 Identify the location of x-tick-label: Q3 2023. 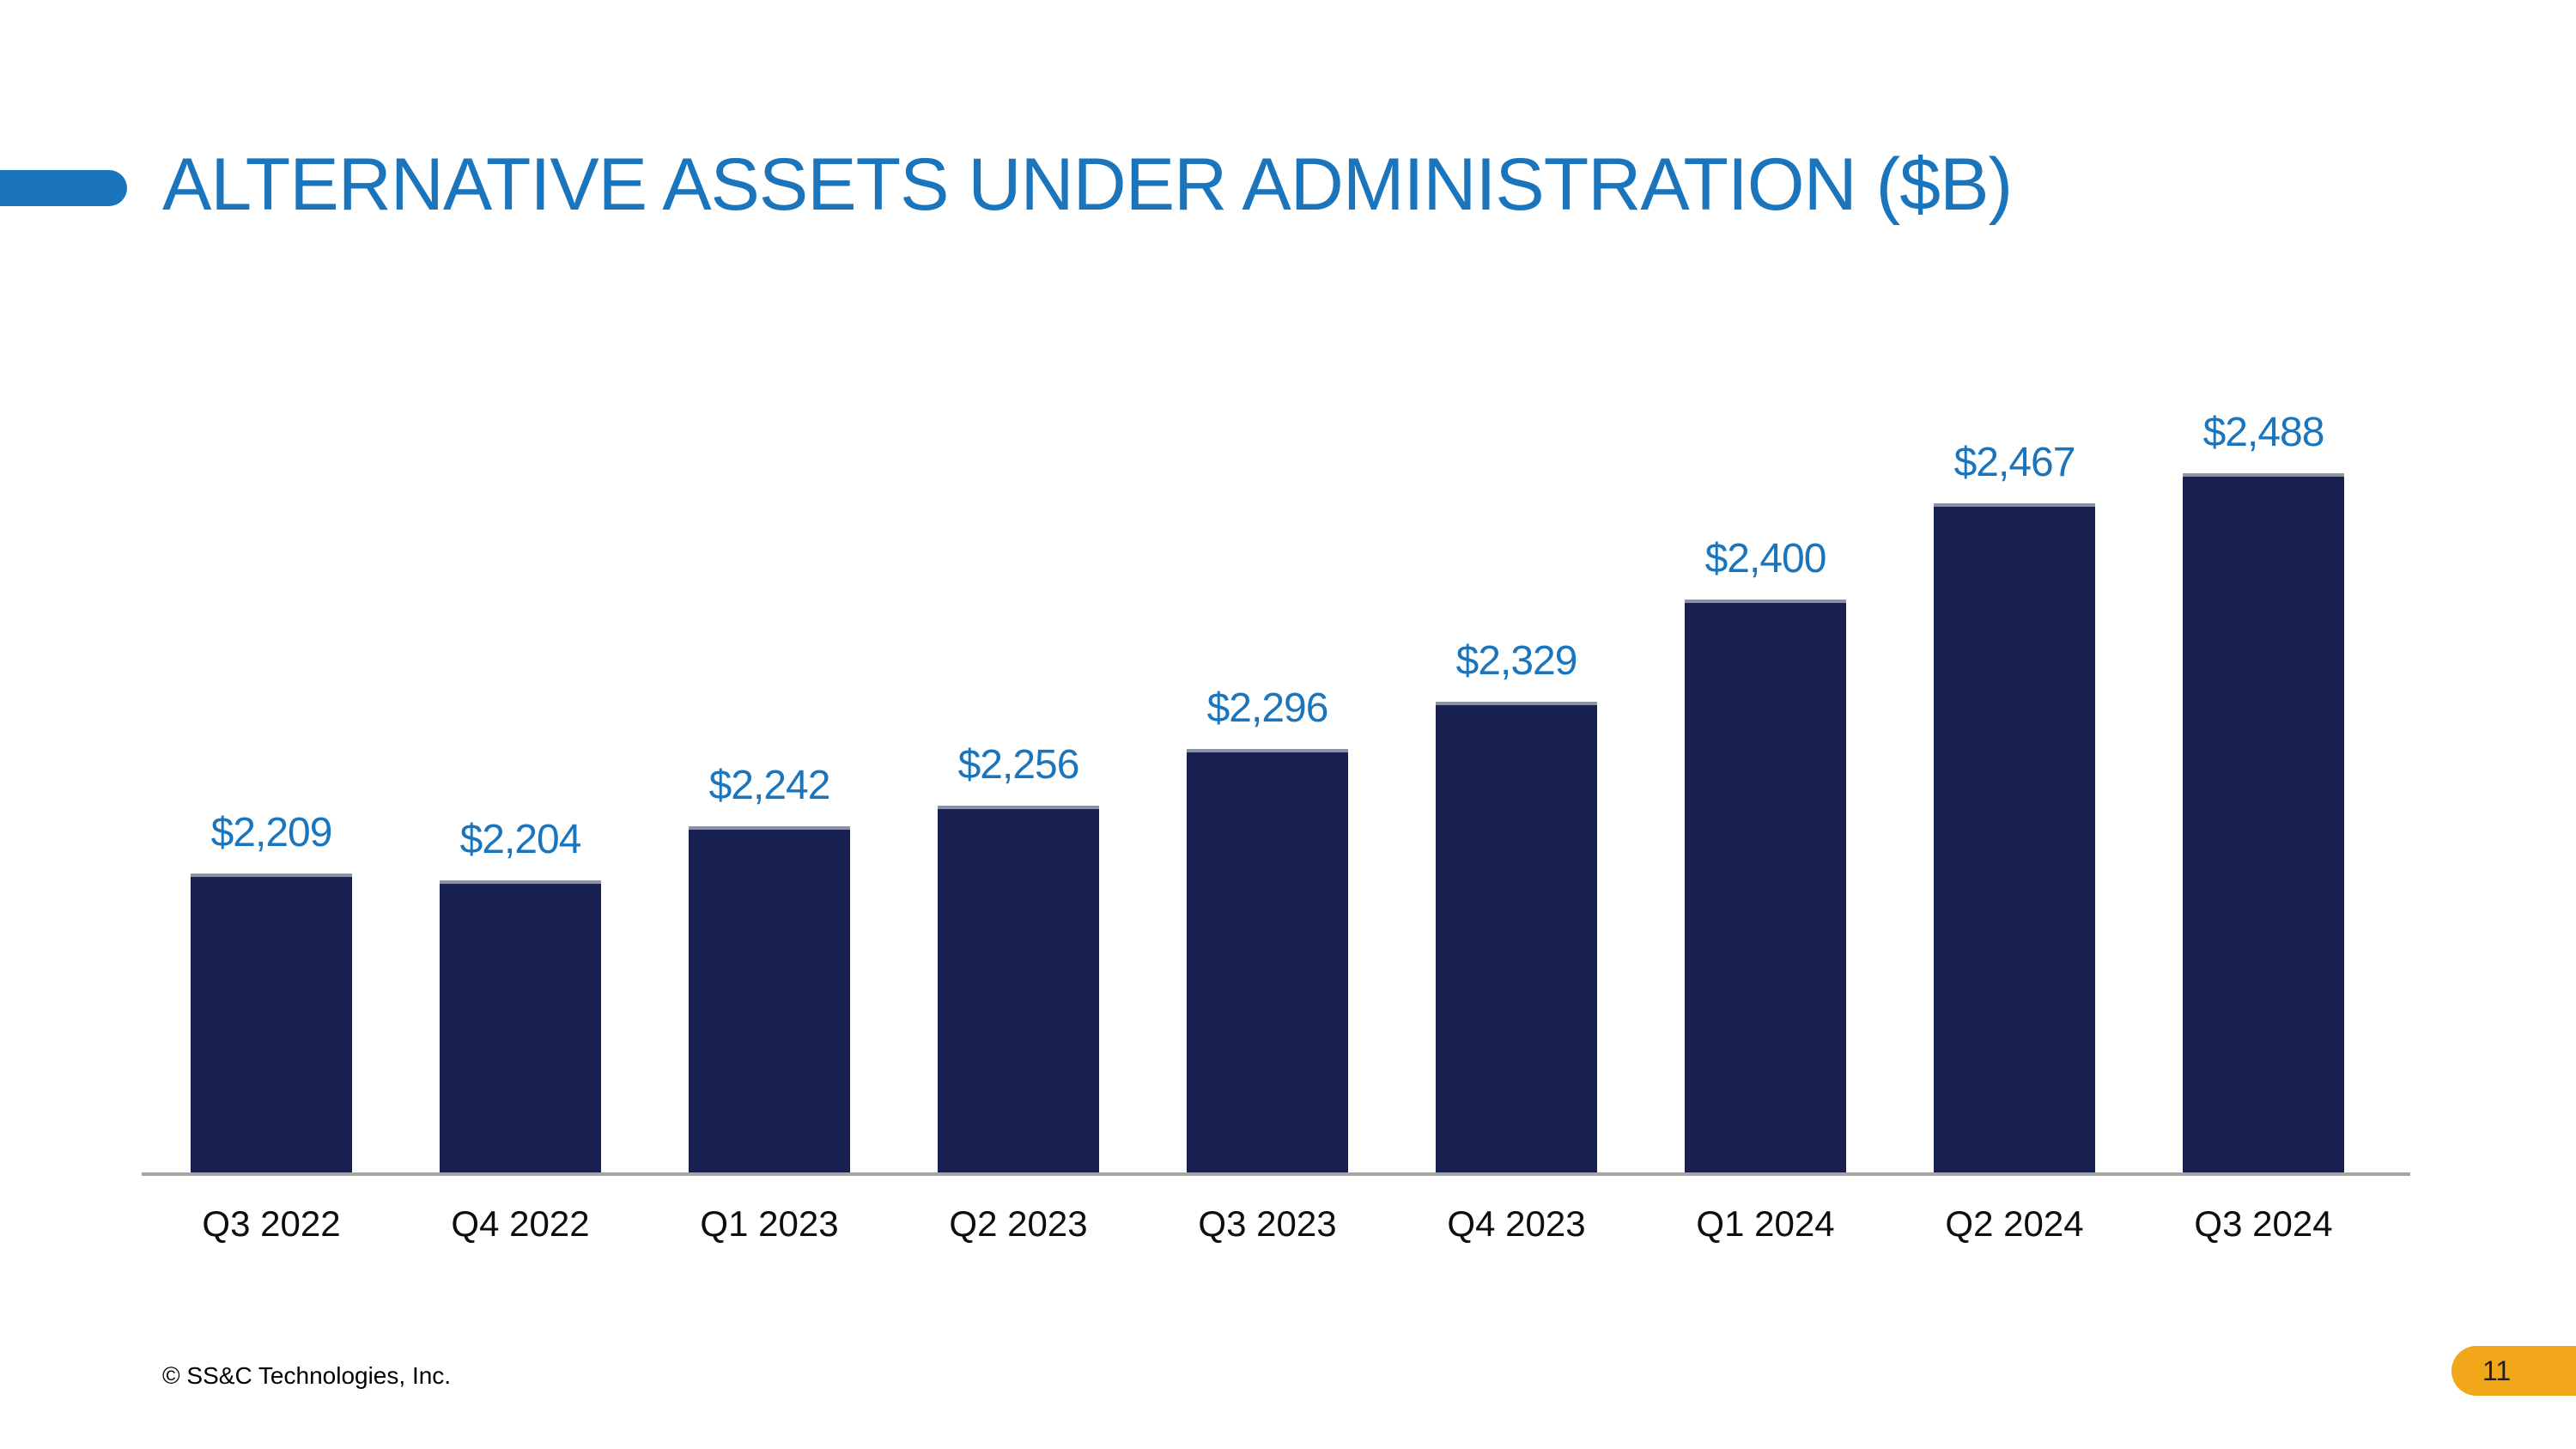
(1268, 1223).